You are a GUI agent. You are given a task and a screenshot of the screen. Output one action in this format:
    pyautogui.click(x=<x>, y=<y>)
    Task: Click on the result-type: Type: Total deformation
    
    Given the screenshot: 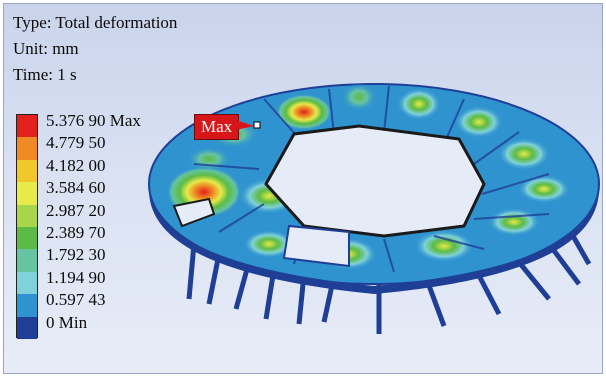 What is the action you would take?
    pyautogui.click(x=95, y=22)
    